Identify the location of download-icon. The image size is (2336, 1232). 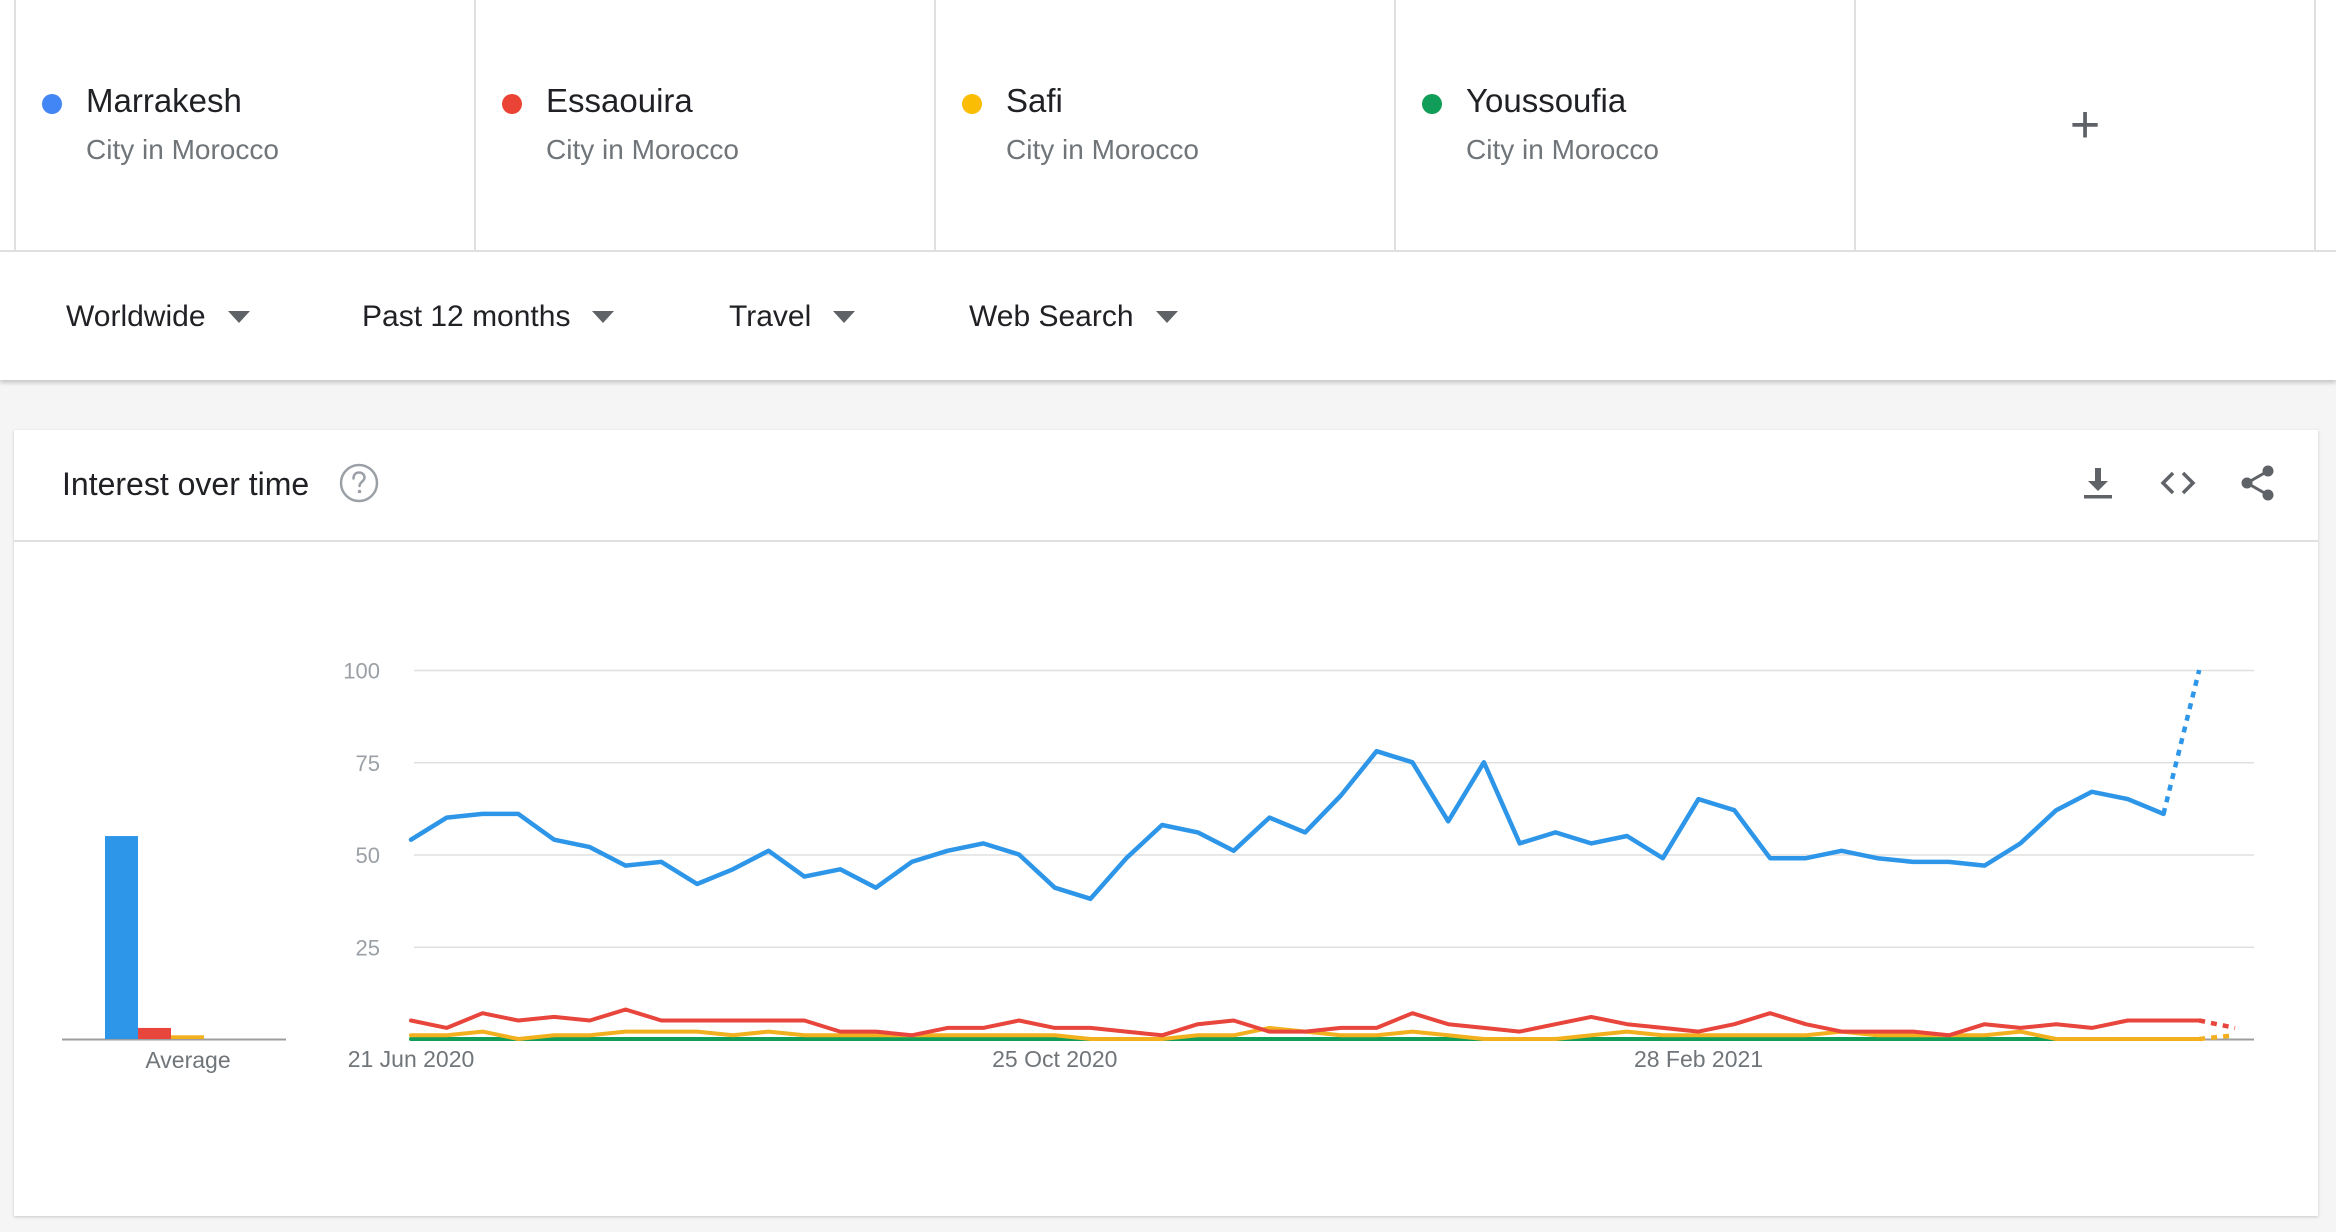
(2098, 483).